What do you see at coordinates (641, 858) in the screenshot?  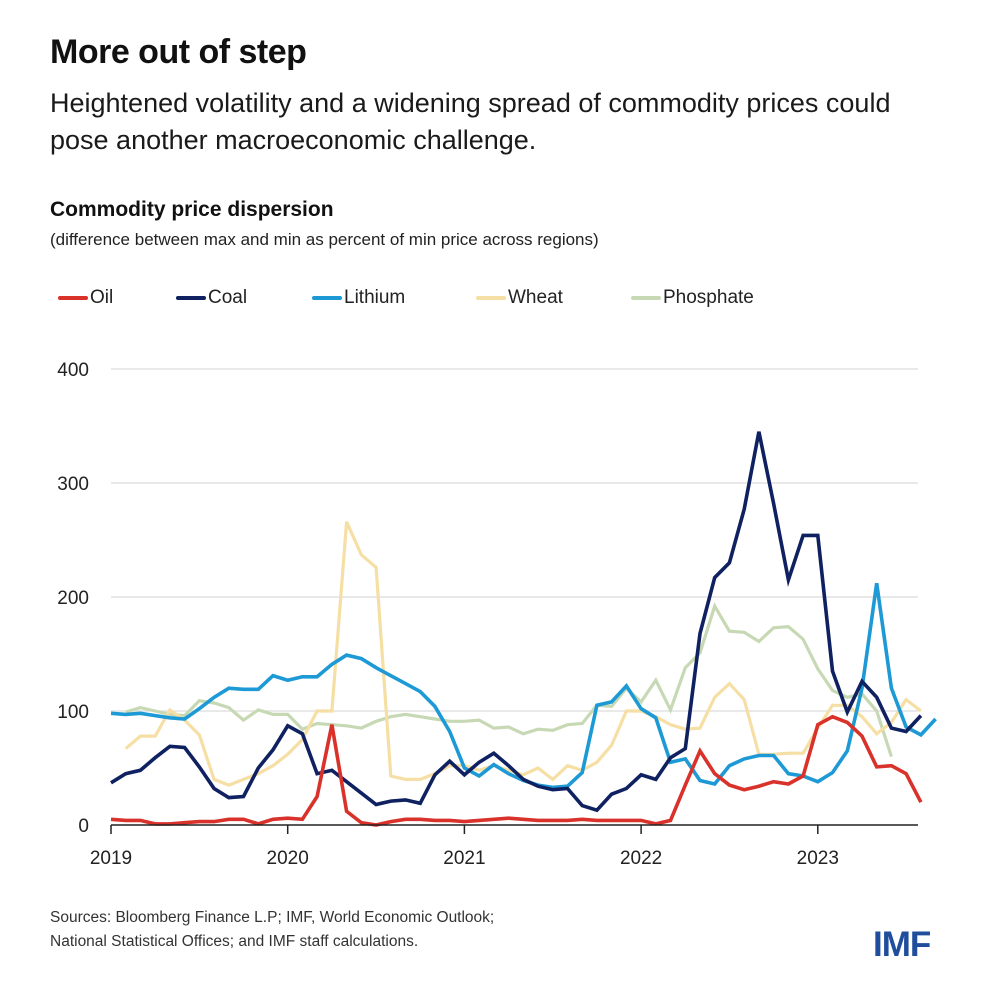 I see `x-tick-label: 2022` at bounding box center [641, 858].